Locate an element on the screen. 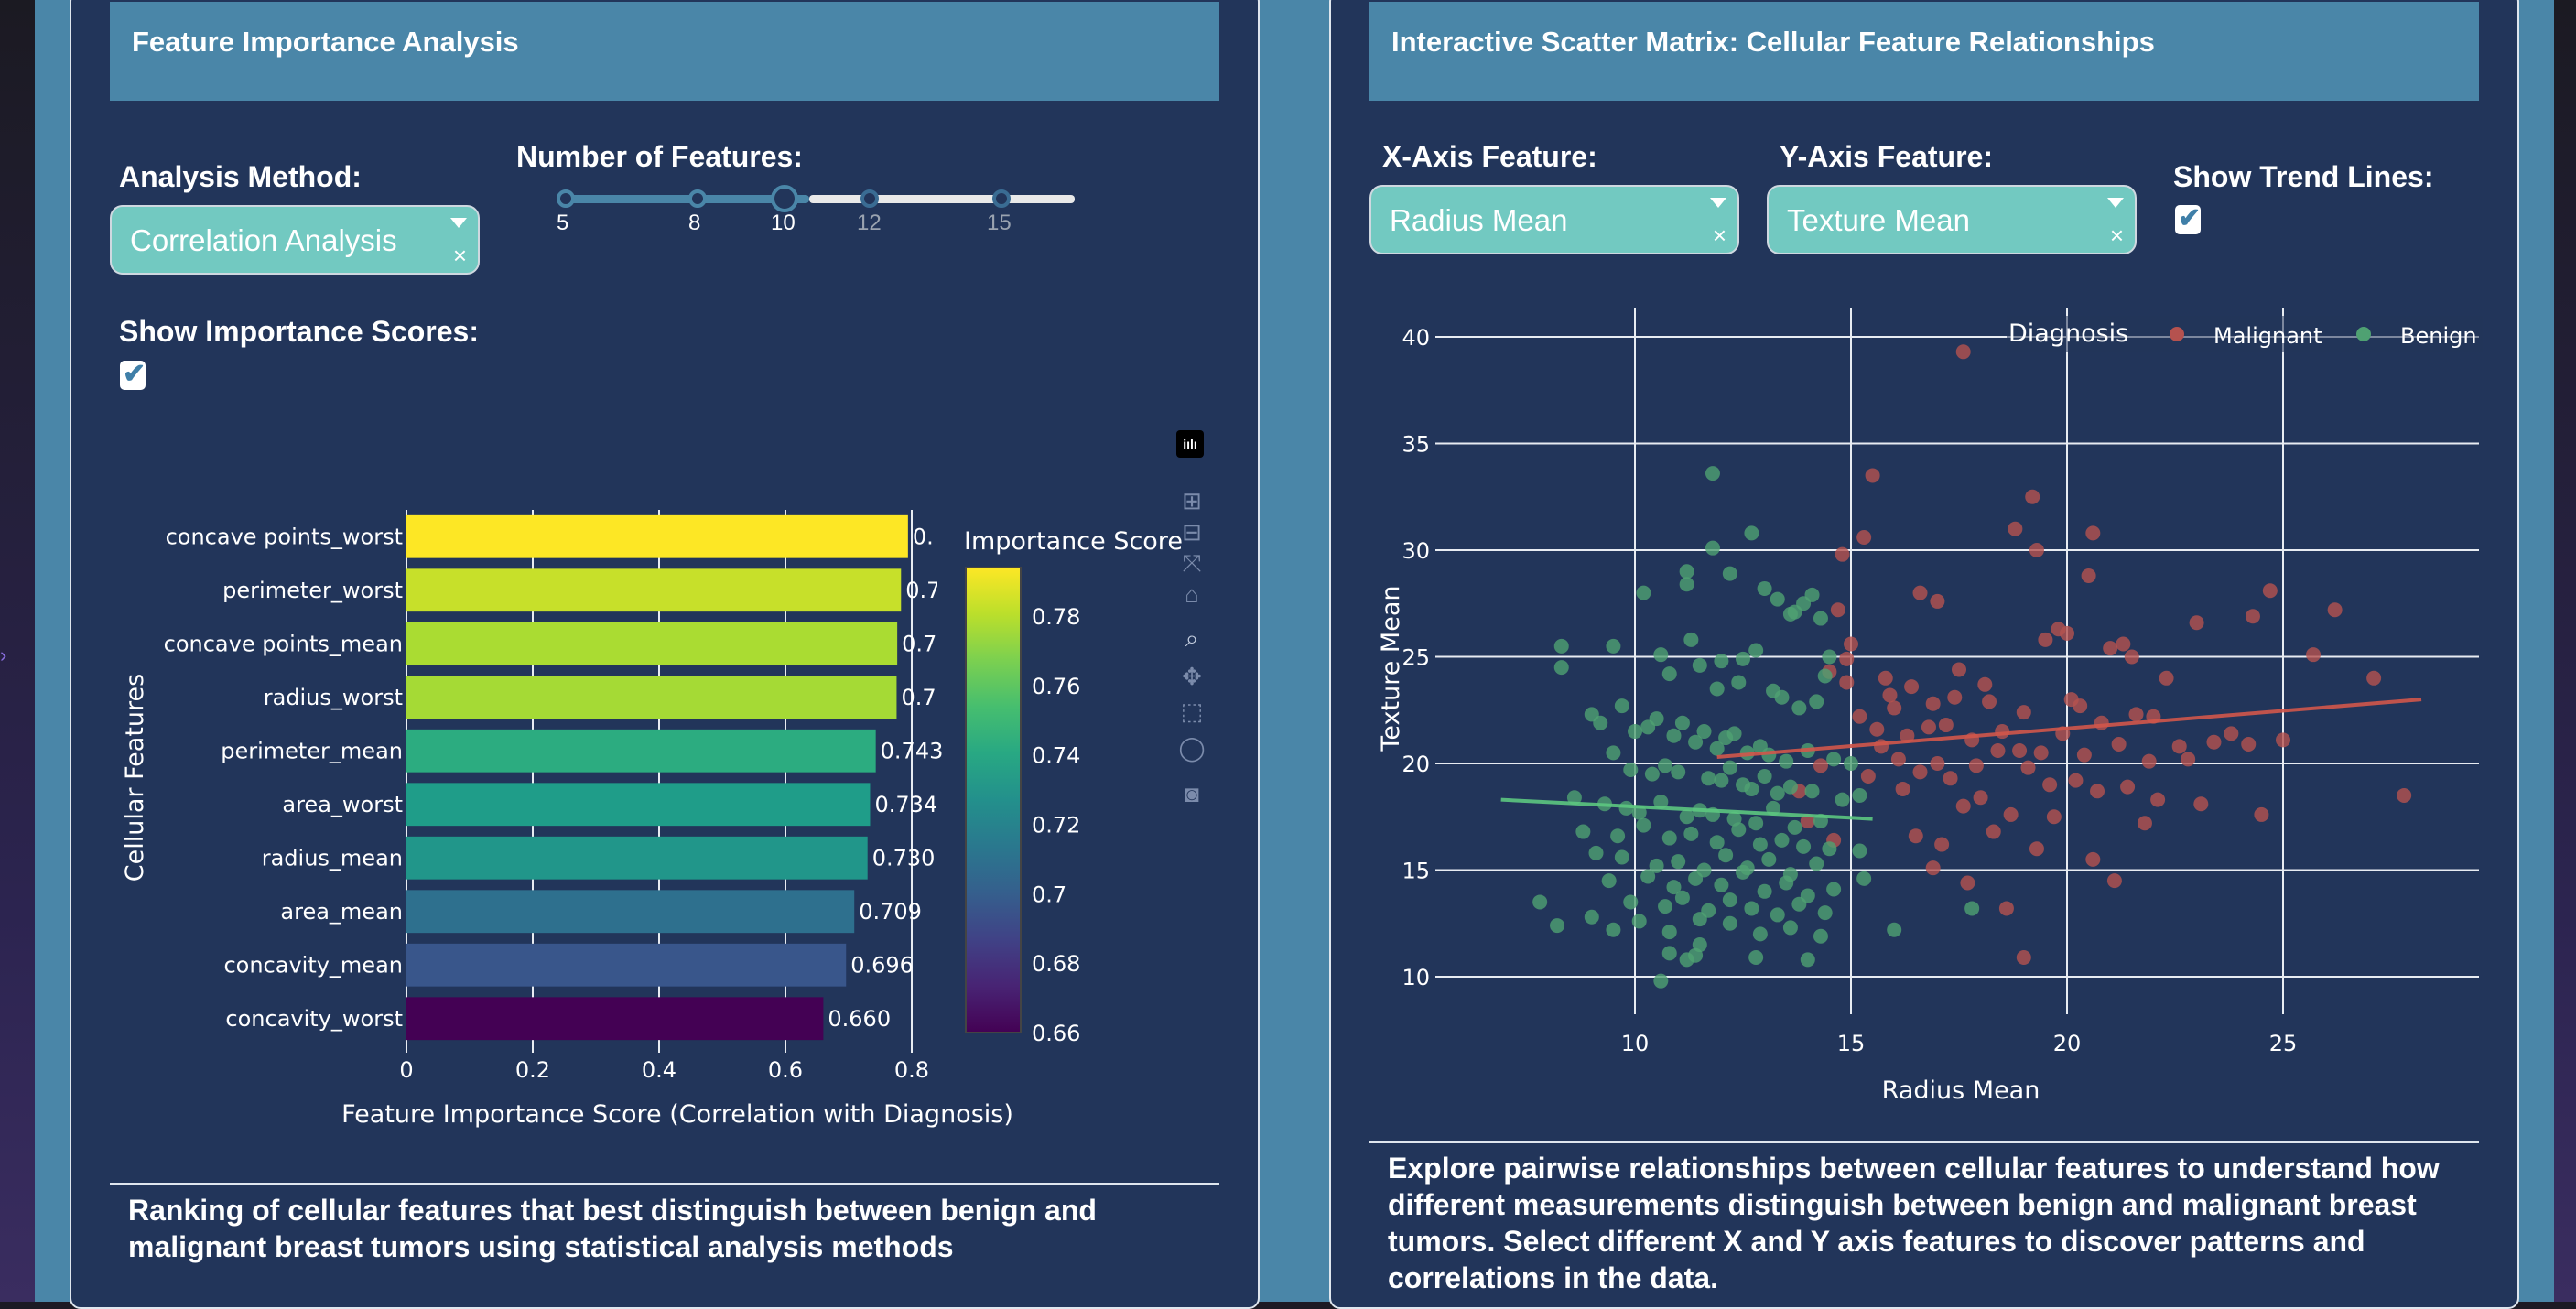 The width and height of the screenshot is (2576, 1309). x-tick-label: 0 is located at coordinates (406, 1070).